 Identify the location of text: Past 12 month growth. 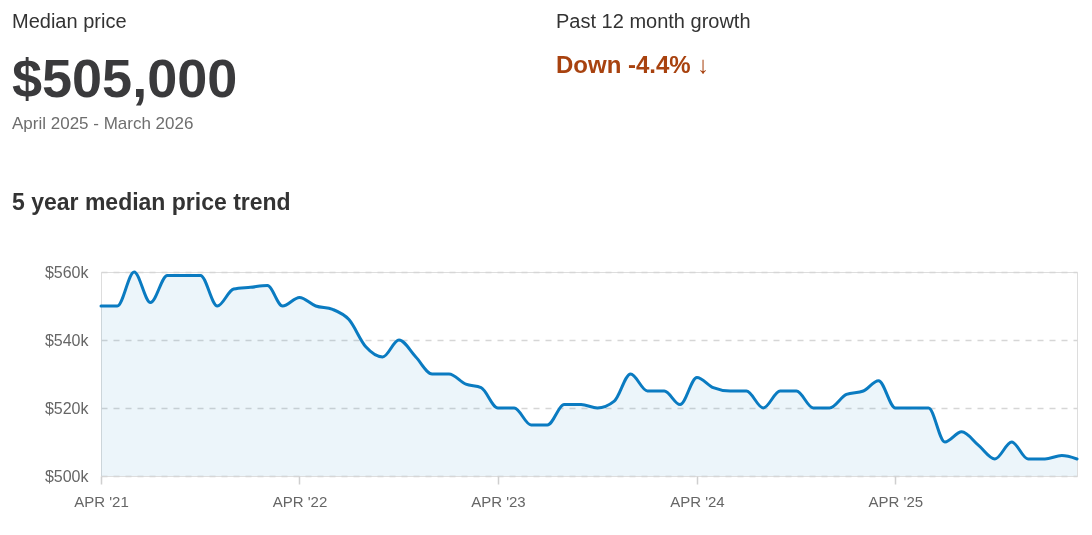
(653, 21).